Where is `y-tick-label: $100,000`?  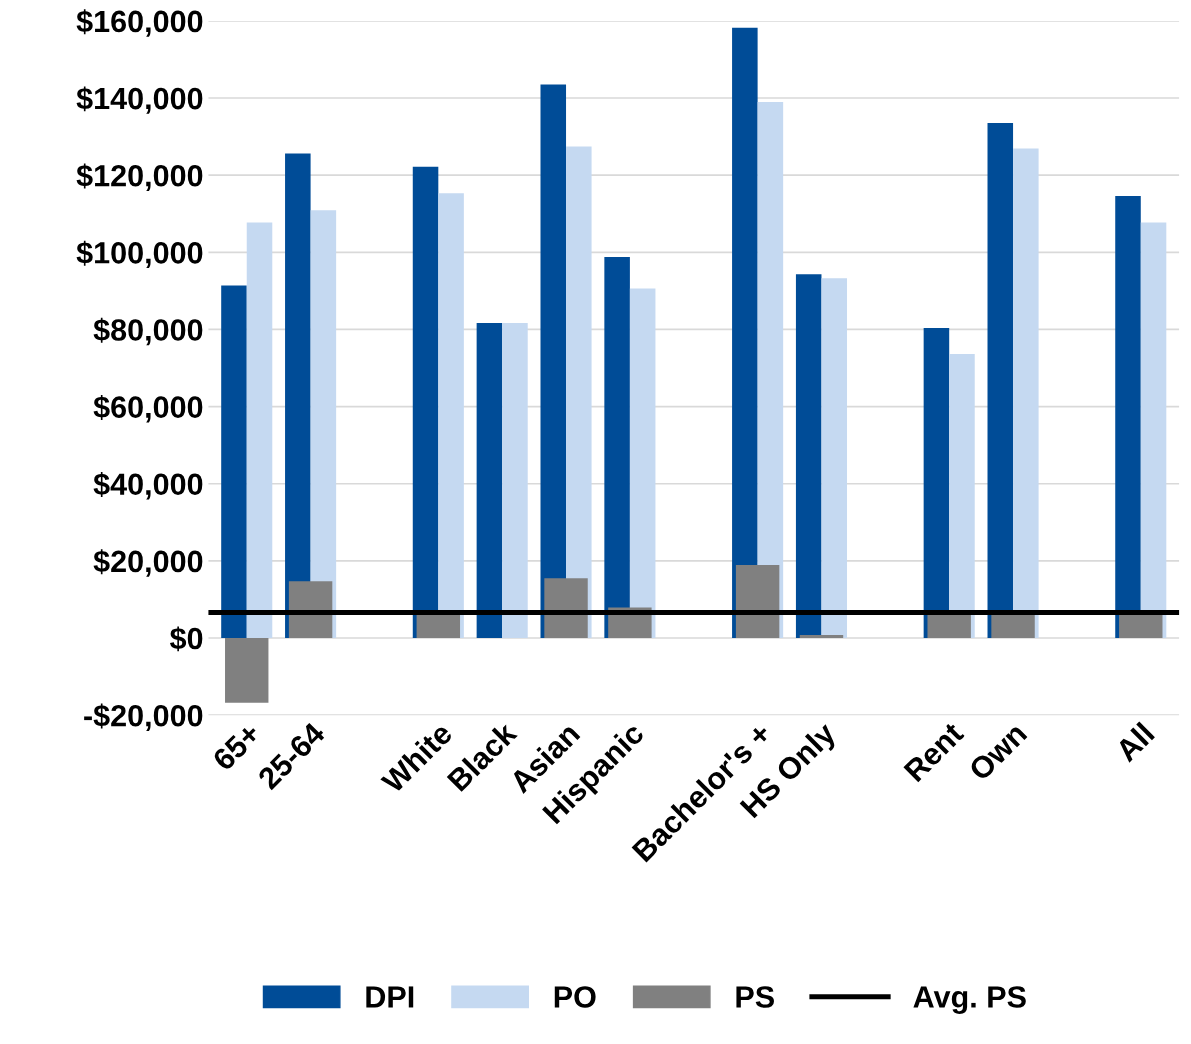 y-tick-label: $100,000 is located at coordinates (139, 254).